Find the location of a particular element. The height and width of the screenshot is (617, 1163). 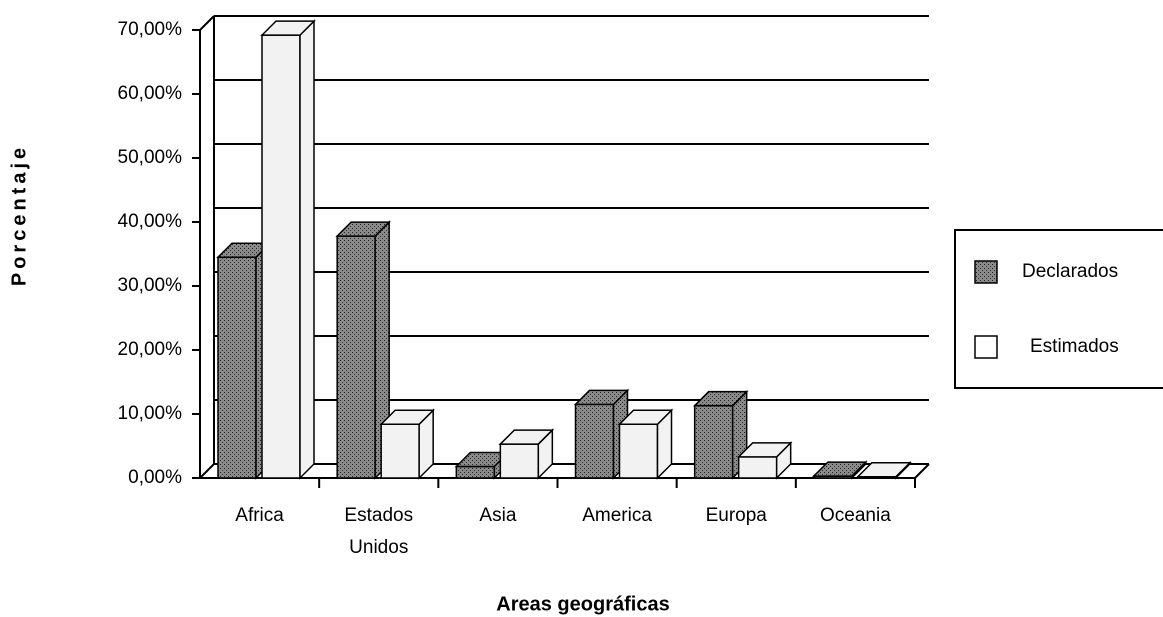

y-tick-label: 10,00% is located at coordinates (150, 413).